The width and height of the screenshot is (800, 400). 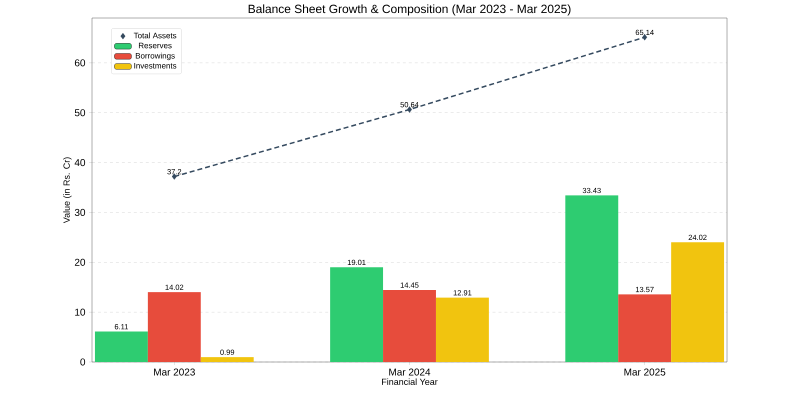 What do you see at coordinates (67, 190) in the screenshot?
I see `y-axis-title: Value (in Rs. Cr)` at bounding box center [67, 190].